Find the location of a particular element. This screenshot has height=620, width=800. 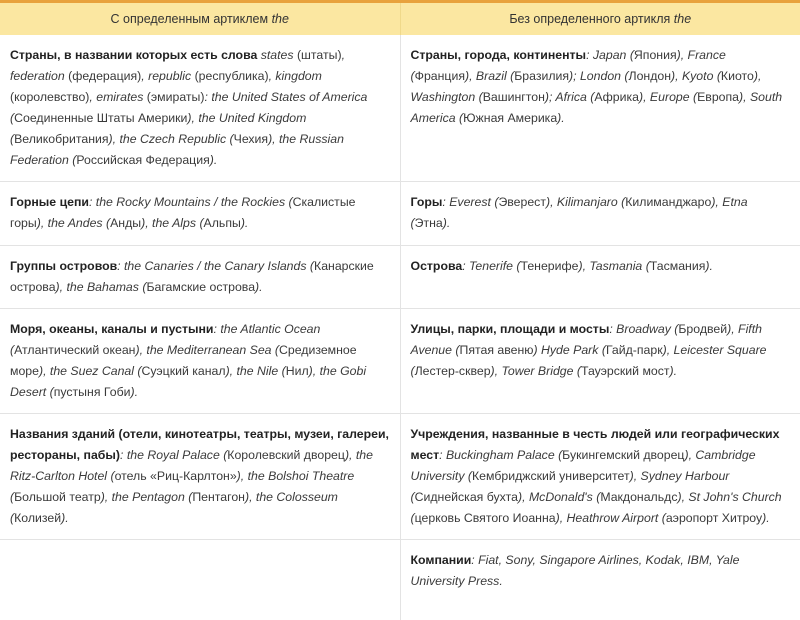

english-example: : Everest ( is located at coordinates (470, 202).